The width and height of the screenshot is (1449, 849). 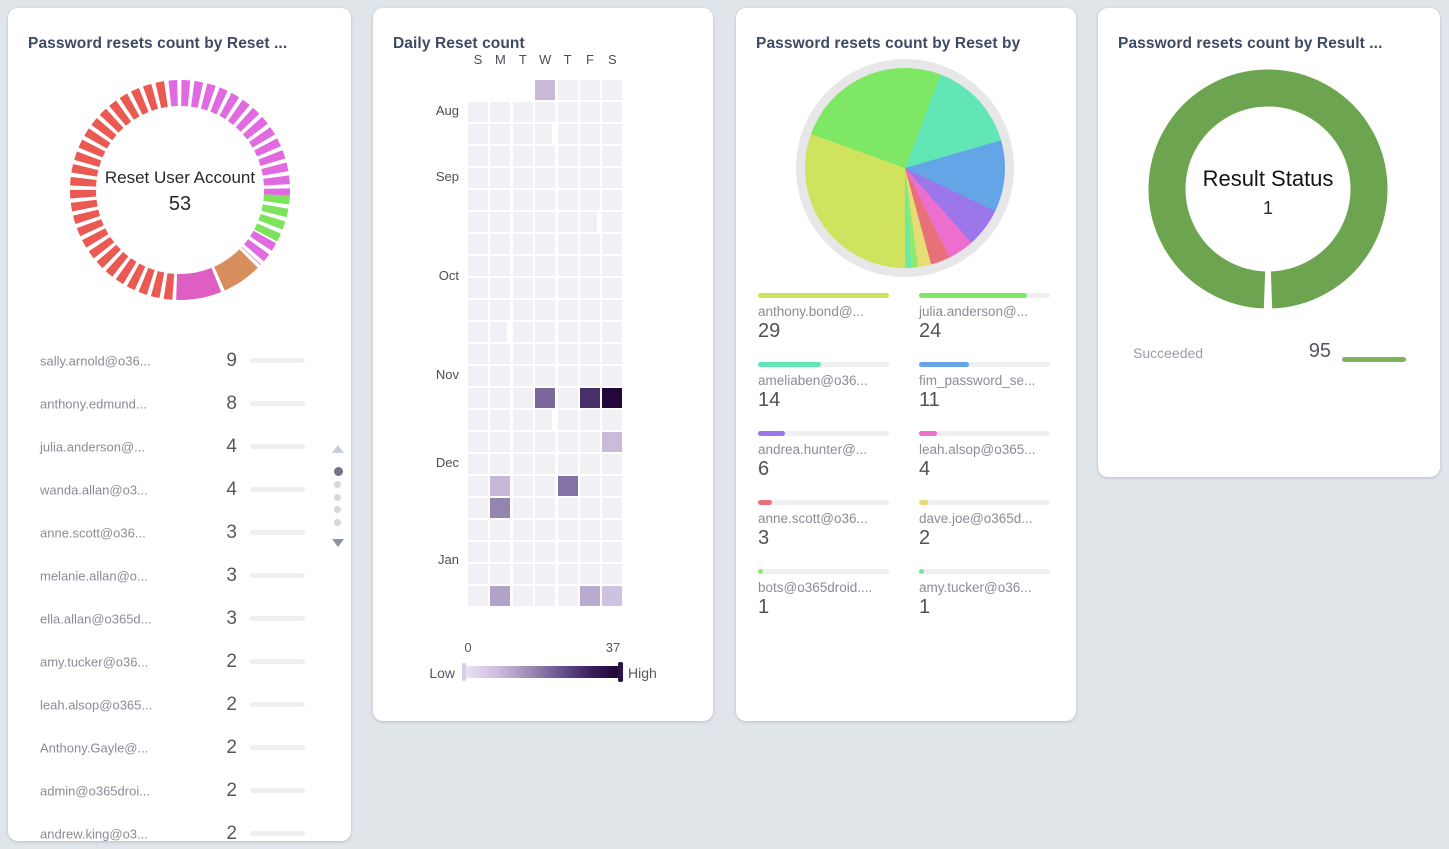 What do you see at coordinates (620, 672) in the screenshot?
I see `scale-handle-right` at bounding box center [620, 672].